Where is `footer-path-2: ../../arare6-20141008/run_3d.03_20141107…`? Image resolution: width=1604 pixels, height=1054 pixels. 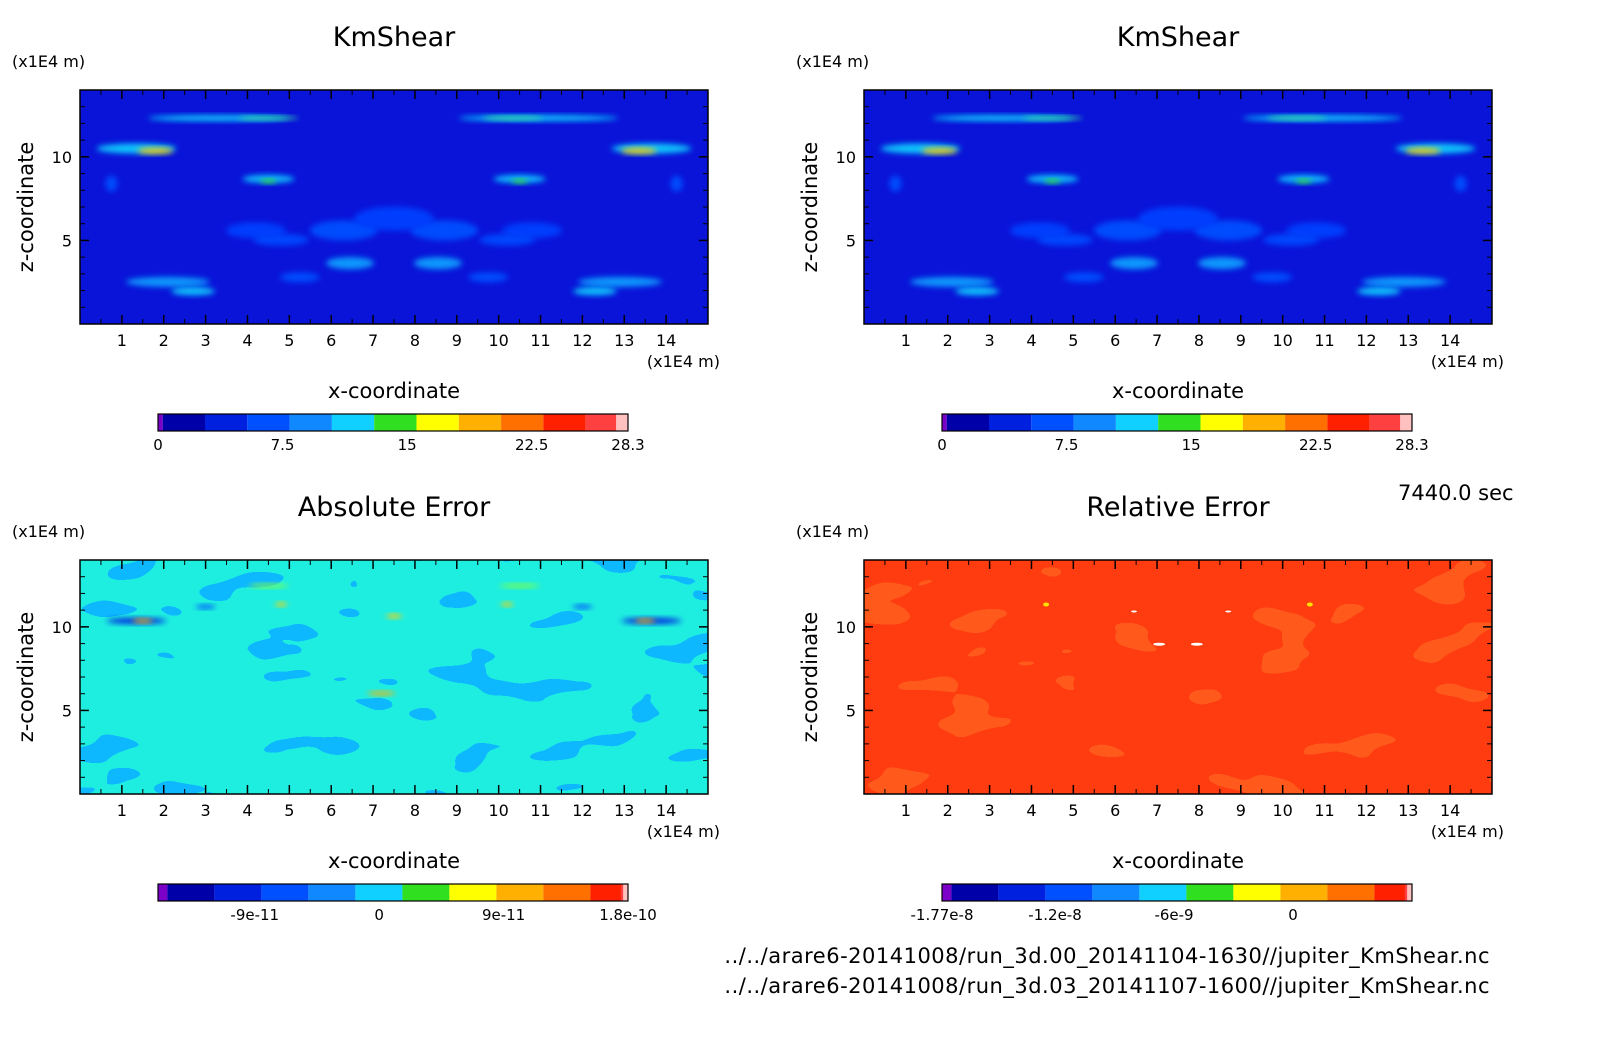
footer-path-2: ../../arare6-20141008/run_3d.03_20141107… is located at coordinates (1107, 986).